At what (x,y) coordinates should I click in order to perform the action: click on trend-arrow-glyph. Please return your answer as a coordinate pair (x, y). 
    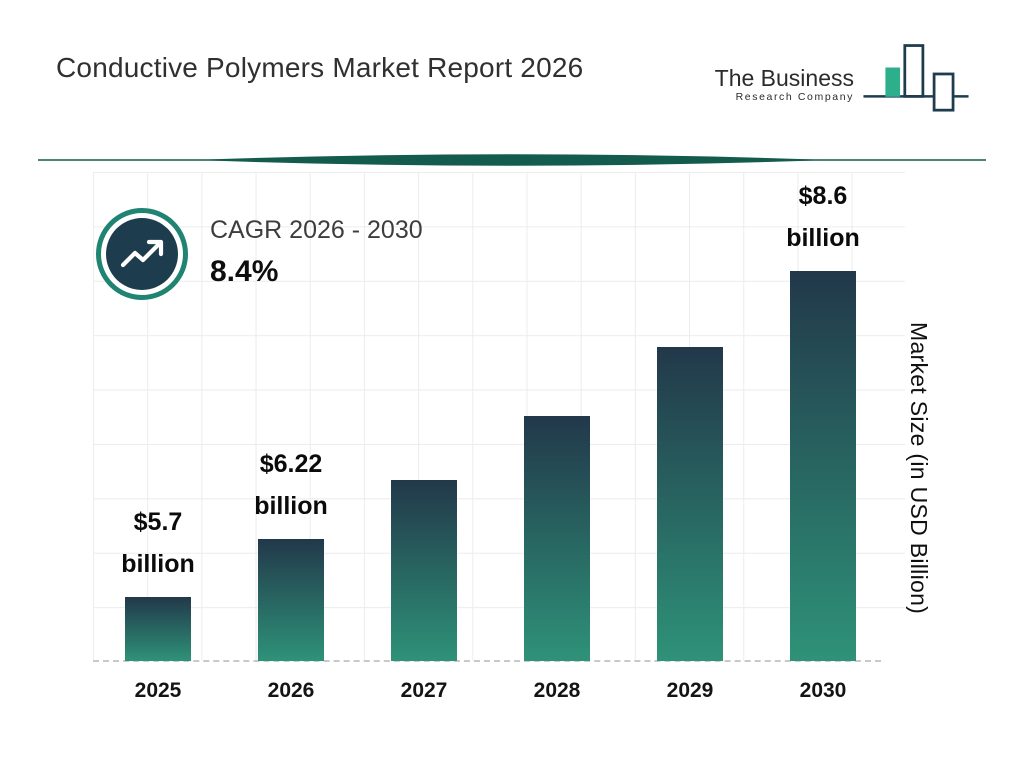
    Looking at the image, I should click on (142, 253).